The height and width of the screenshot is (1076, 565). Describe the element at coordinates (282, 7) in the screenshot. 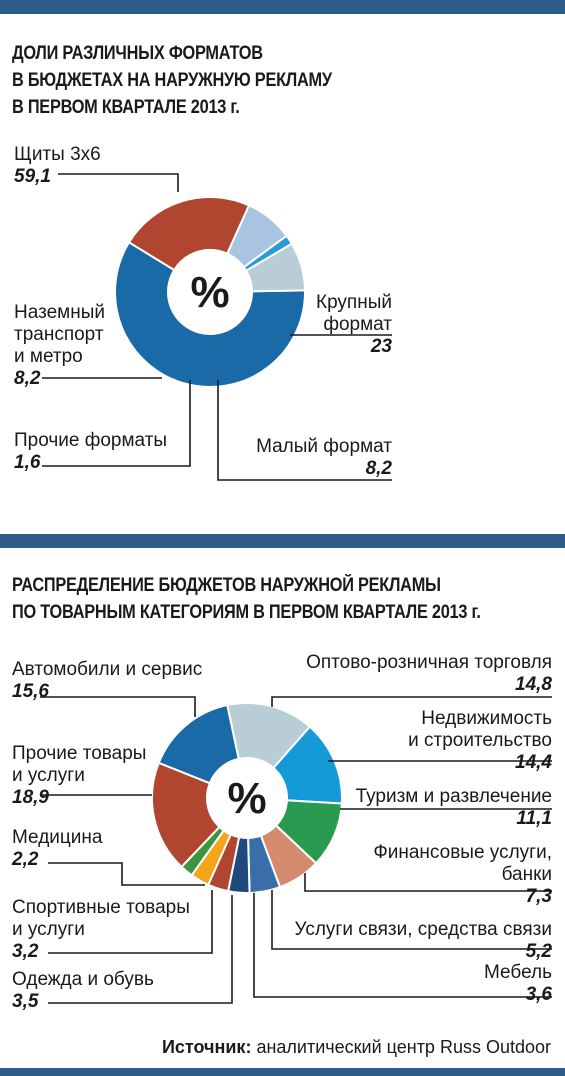

I see `top-rule` at that location.